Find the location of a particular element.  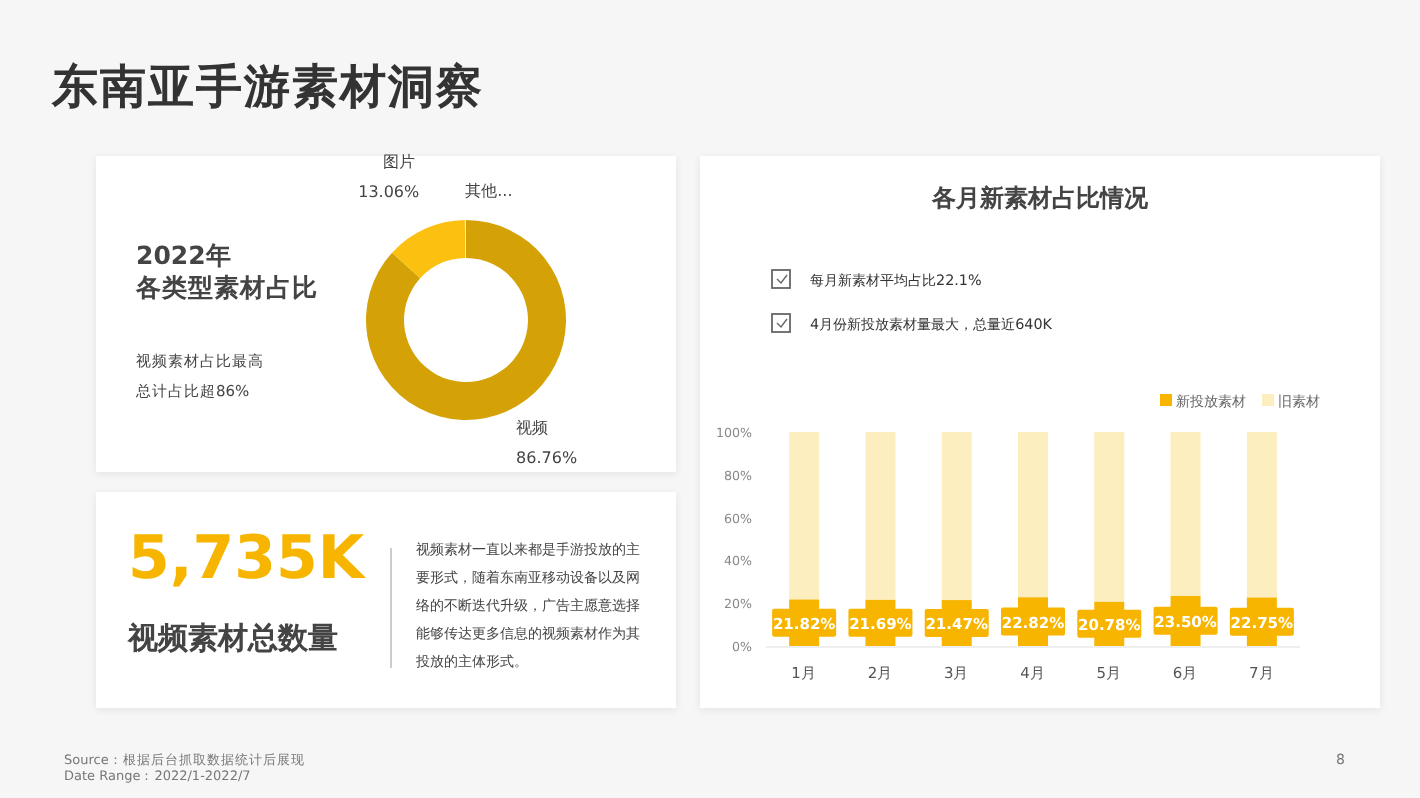

chart-title: 各月新素材占比情况 is located at coordinates (1040, 199).